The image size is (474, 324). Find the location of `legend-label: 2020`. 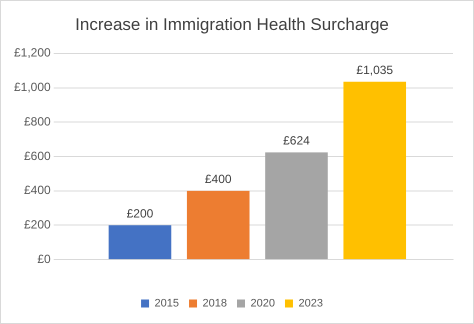

legend-label: 2020 is located at coordinates (262, 304).